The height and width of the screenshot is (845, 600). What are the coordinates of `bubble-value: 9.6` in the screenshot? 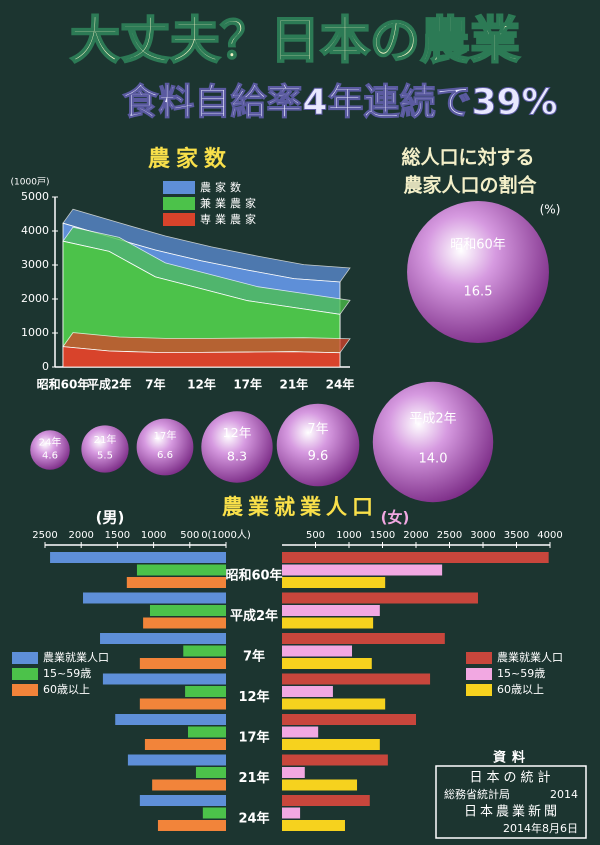 It's located at (318, 456).